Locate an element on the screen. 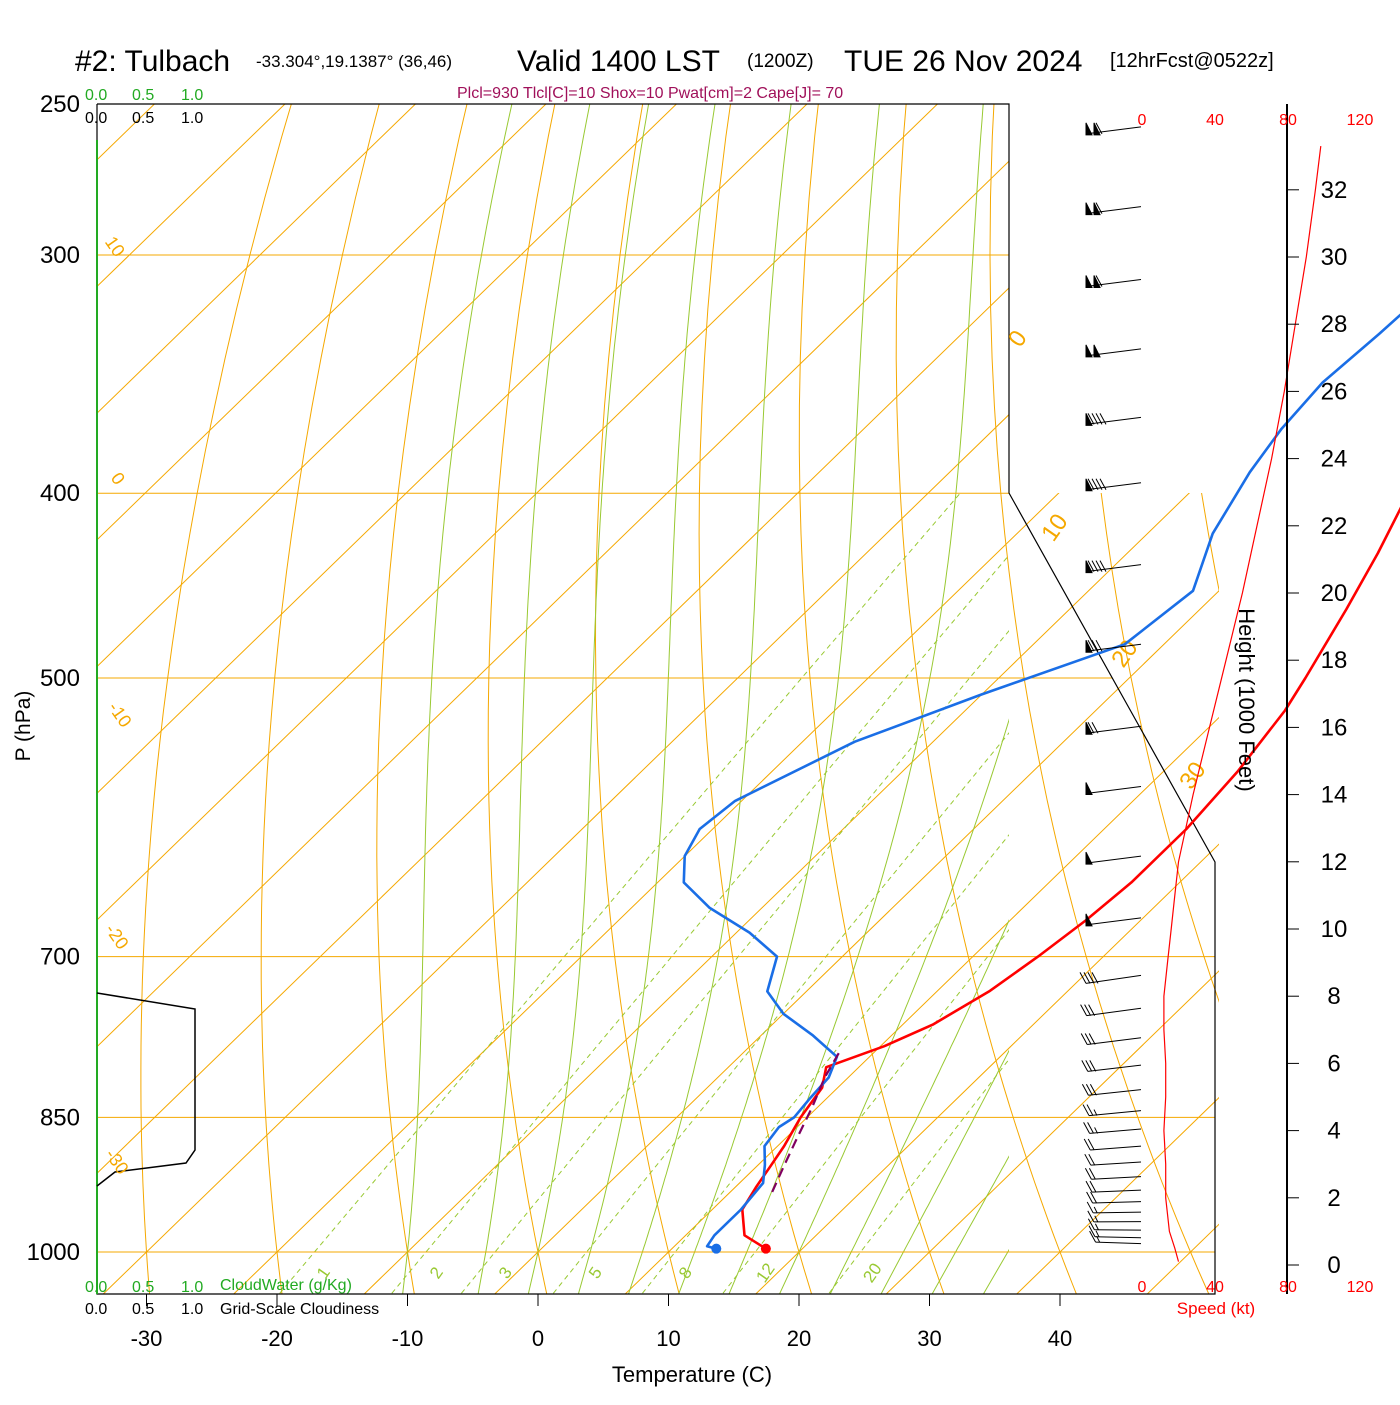 This screenshot has width=1400, height=1405. speed-tick-bottom-0: 0 is located at coordinates (1142, 1287).